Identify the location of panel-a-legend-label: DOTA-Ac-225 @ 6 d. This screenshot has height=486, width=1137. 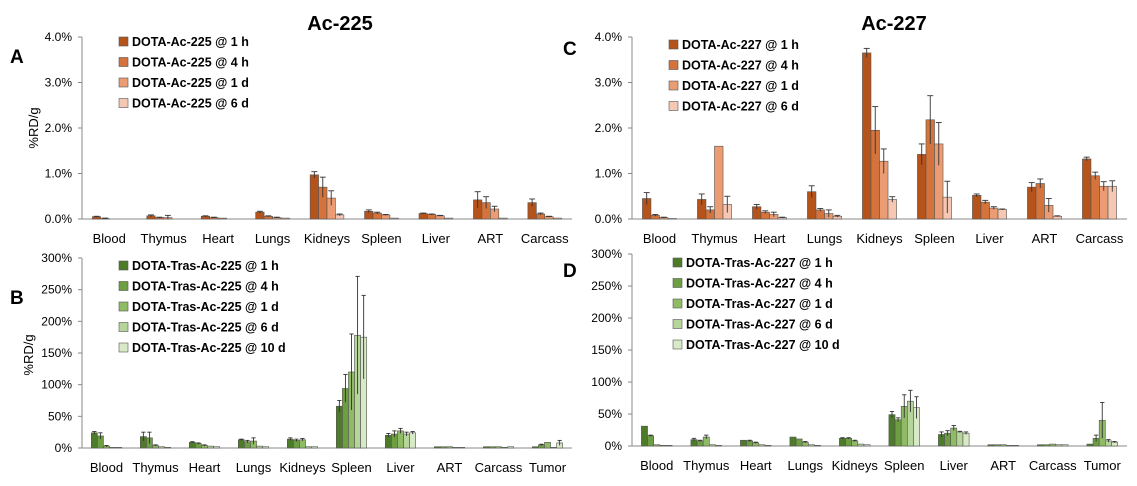
(190, 104).